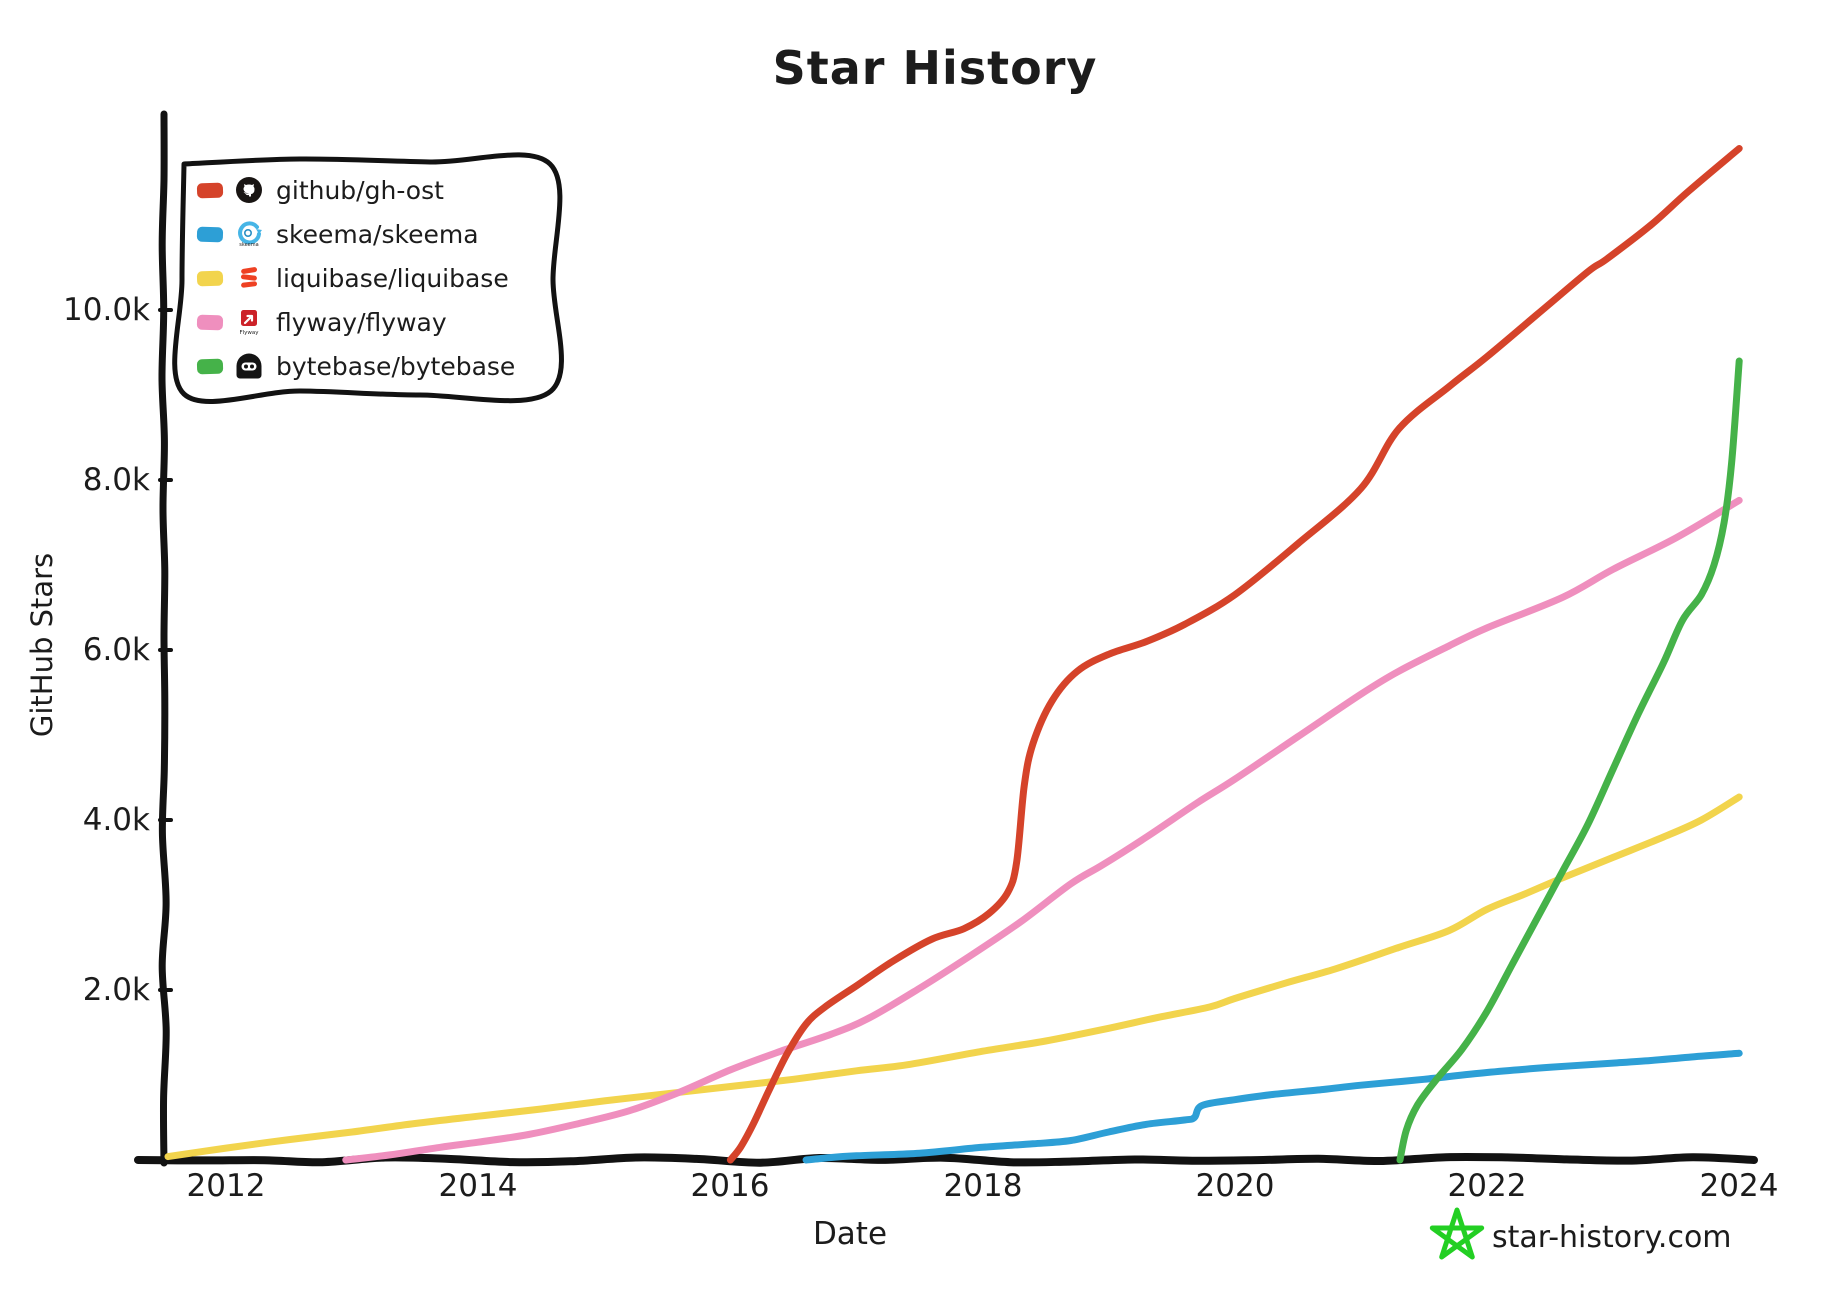  I want to click on legend-item-gh-ost: github/gh-ost, so click(368, 190).